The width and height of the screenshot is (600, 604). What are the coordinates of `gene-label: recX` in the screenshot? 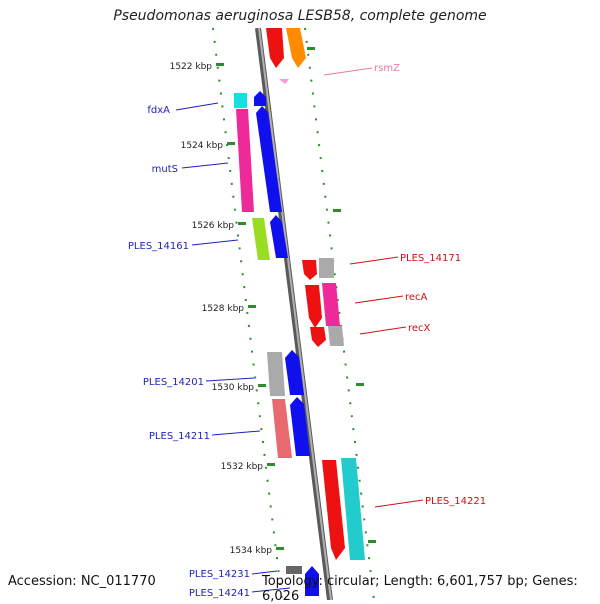 It's located at (419, 328).